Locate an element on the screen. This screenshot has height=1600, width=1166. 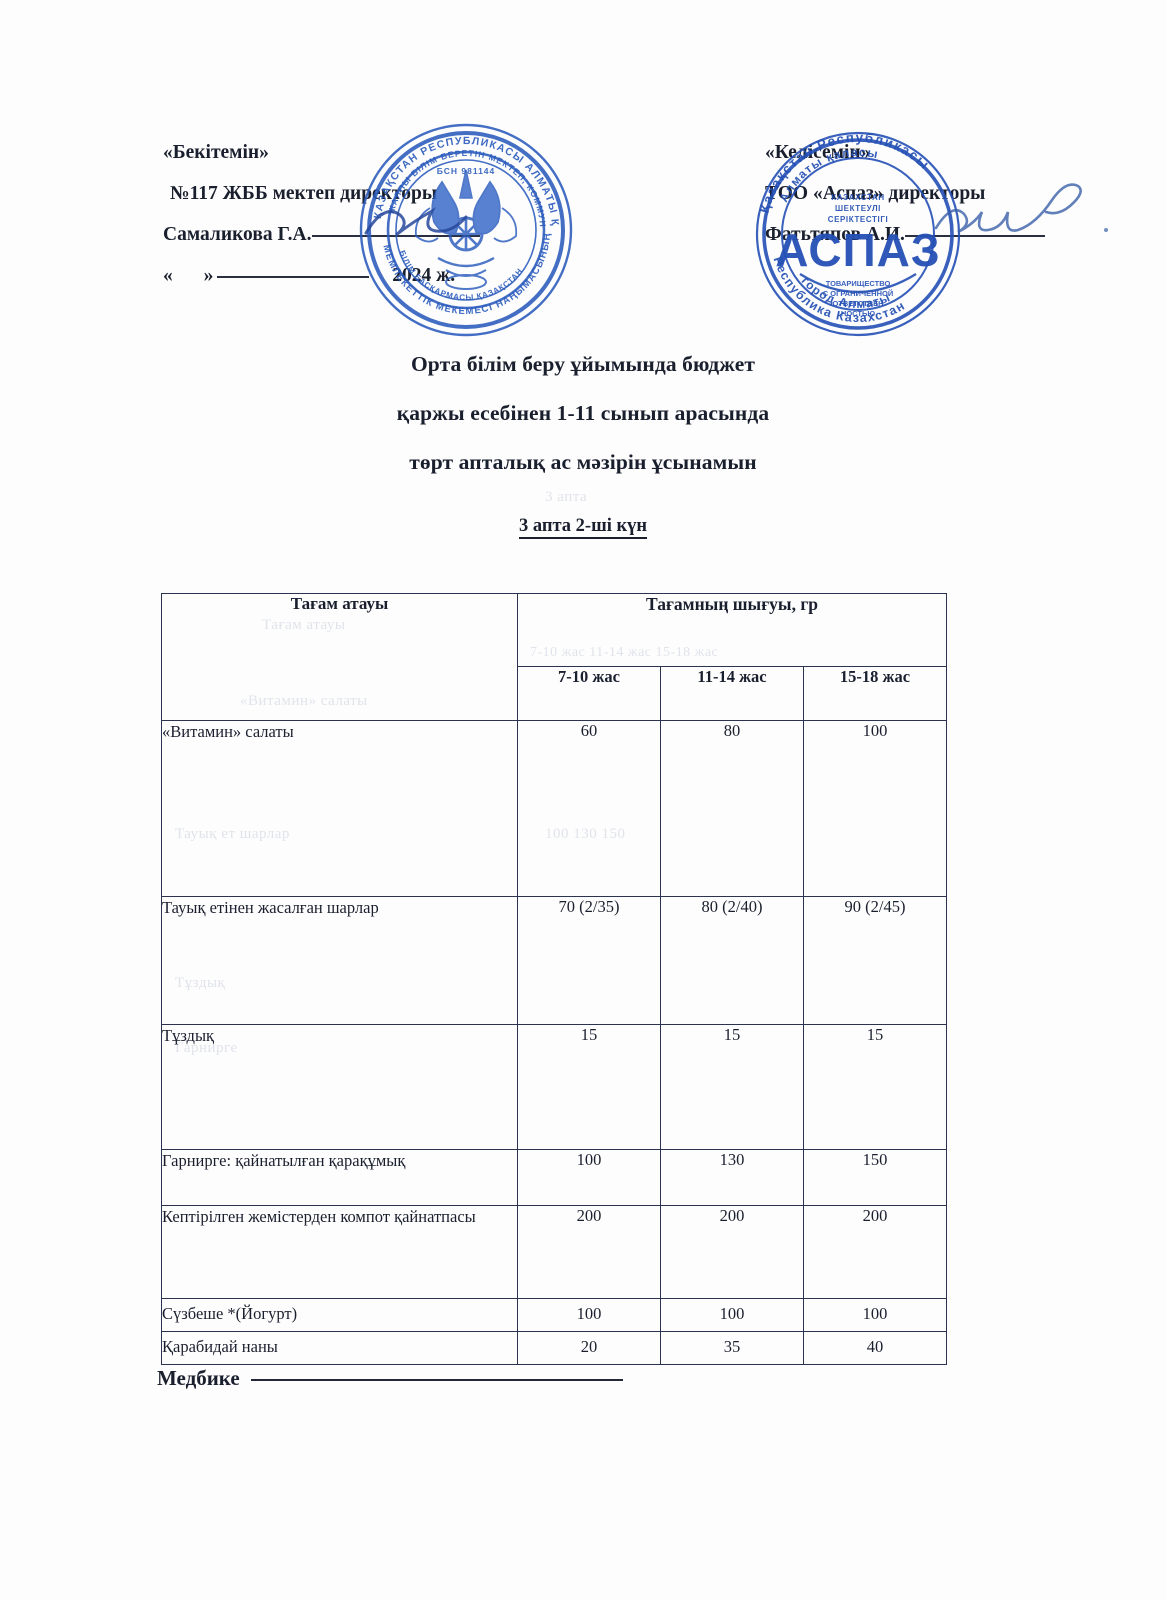
svg-text: город Алматы is located at coordinates (846, 292).